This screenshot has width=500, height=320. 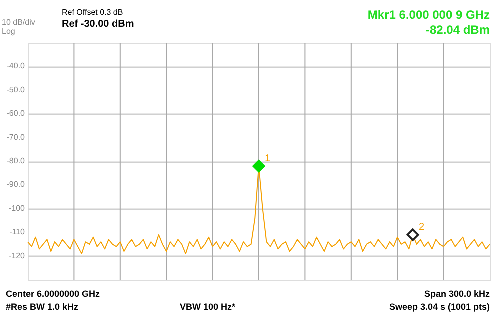 What do you see at coordinates (16, 66) in the screenshot?
I see `y-tick-label: -40.0` at bounding box center [16, 66].